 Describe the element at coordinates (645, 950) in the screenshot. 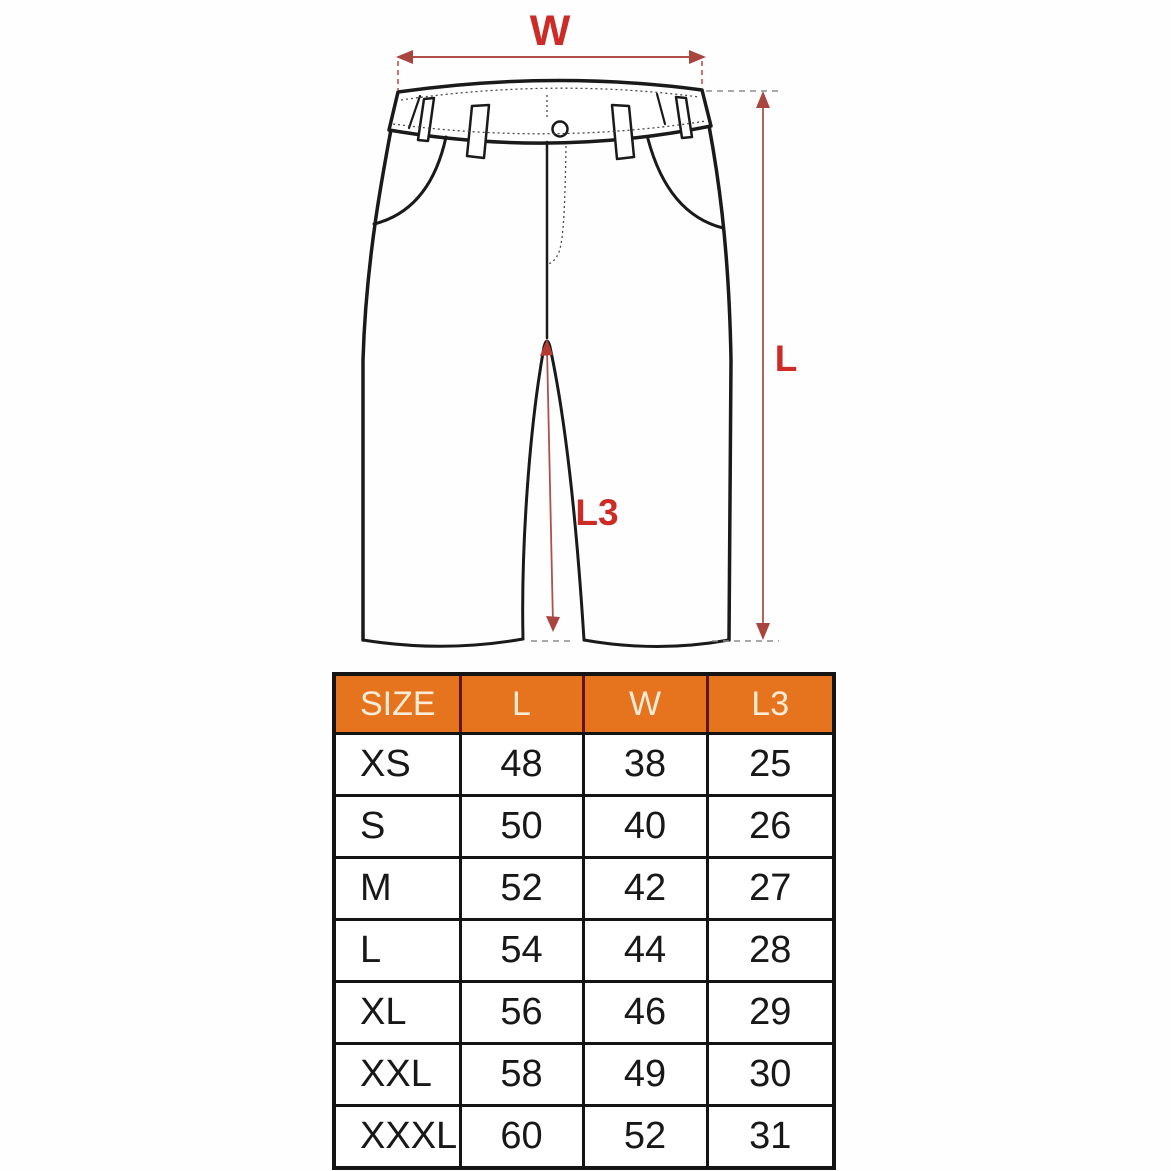

I see `cell-w: 44` at that location.